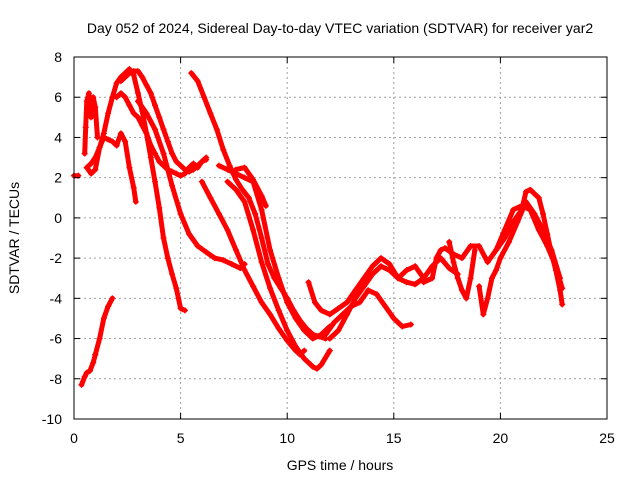 The image size is (640, 480). I want to click on y-tick-label: 2, so click(58, 178).